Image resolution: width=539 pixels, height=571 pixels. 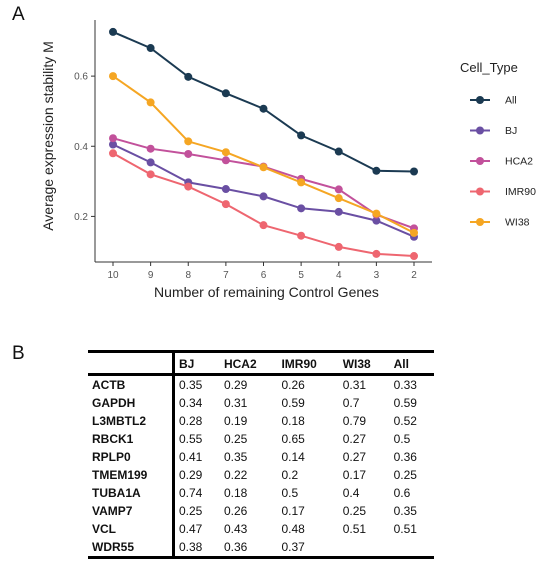 What do you see at coordinates (266, 292) in the screenshot?
I see `x-axis-title: Number of remaining Control Genes` at bounding box center [266, 292].